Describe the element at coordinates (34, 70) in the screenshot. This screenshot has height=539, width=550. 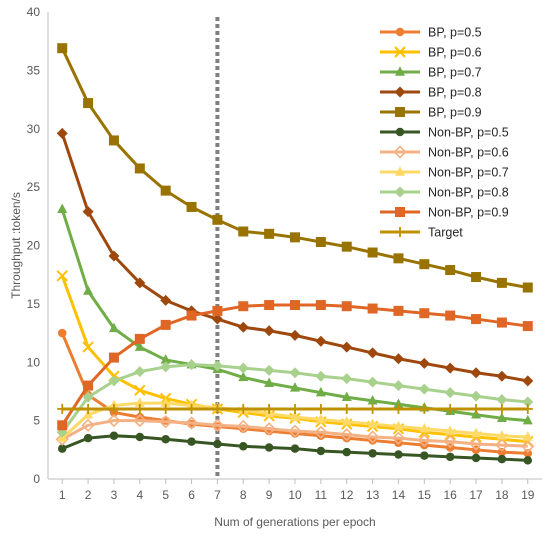
I see `y-tick-label: 35` at that location.